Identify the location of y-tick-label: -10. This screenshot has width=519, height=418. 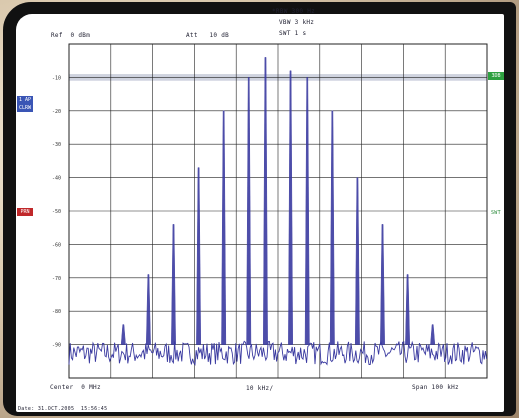
(56, 78).